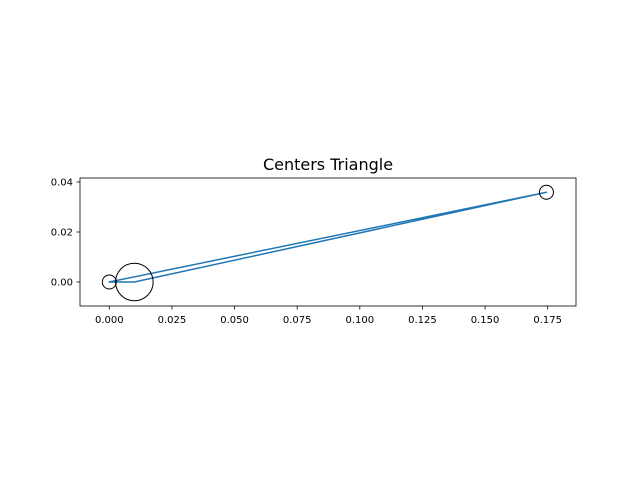 This screenshot has height=480, width=640. Describe the element at coordinates (234, 320) in the screenshot. I see `x-tick-label-2: 0.050` at that location.